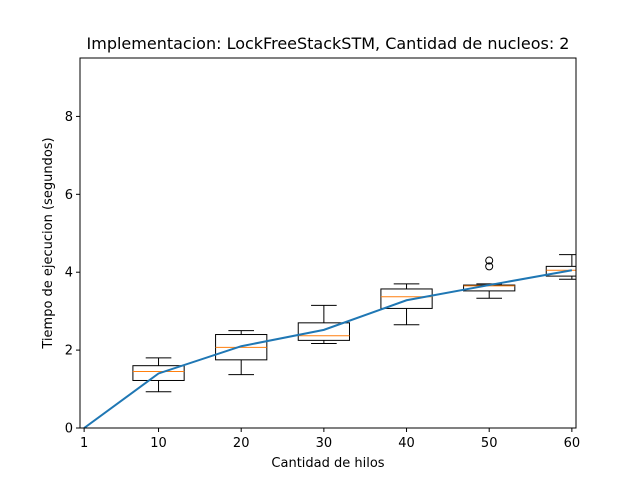  What do you see at coordinates (327, 463) in the screenshot?
I see `x-axis-label: Cantidad de hilos` at bounding box center [327, 463].